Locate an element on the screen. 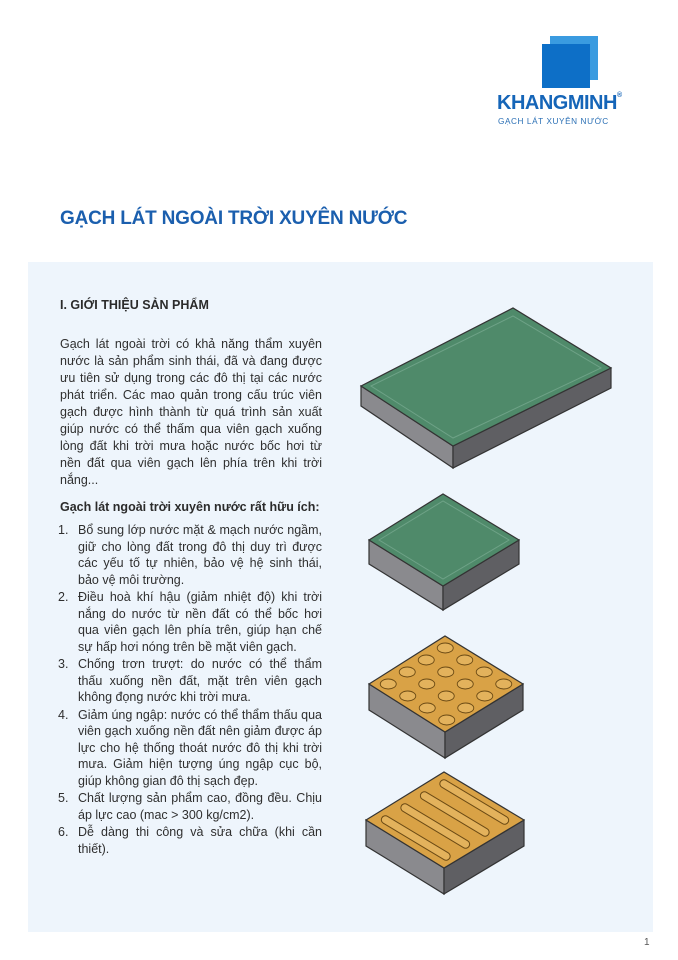  brand-logo: KHANGMINH® GẠCH LÁT XUYÊN NƯỚC is located at coordinates (570, 80).